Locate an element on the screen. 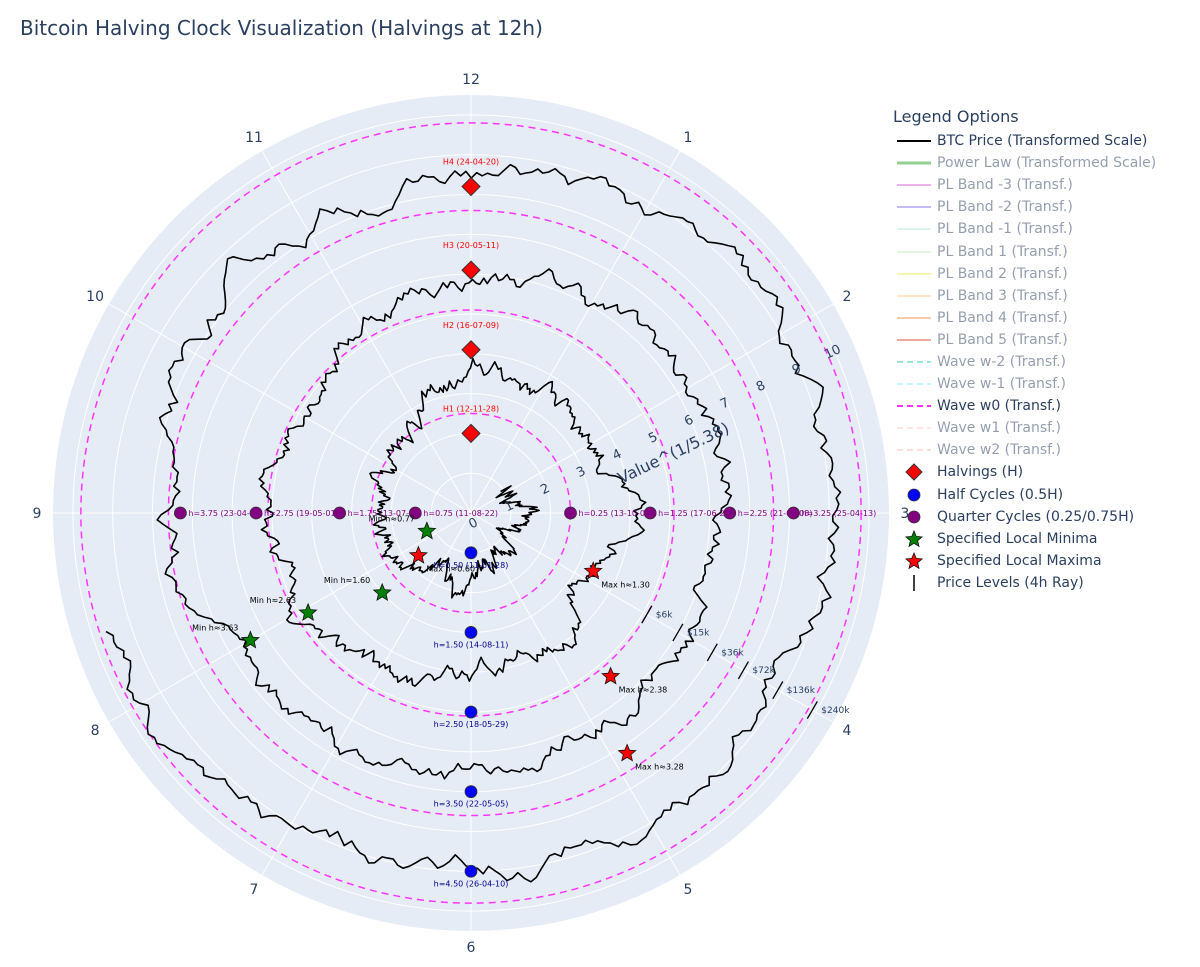 This screenshot has height=967, width=1200. legend-item-label: PL Band 2 (Transf.) is located at coordinates (1002, 273).